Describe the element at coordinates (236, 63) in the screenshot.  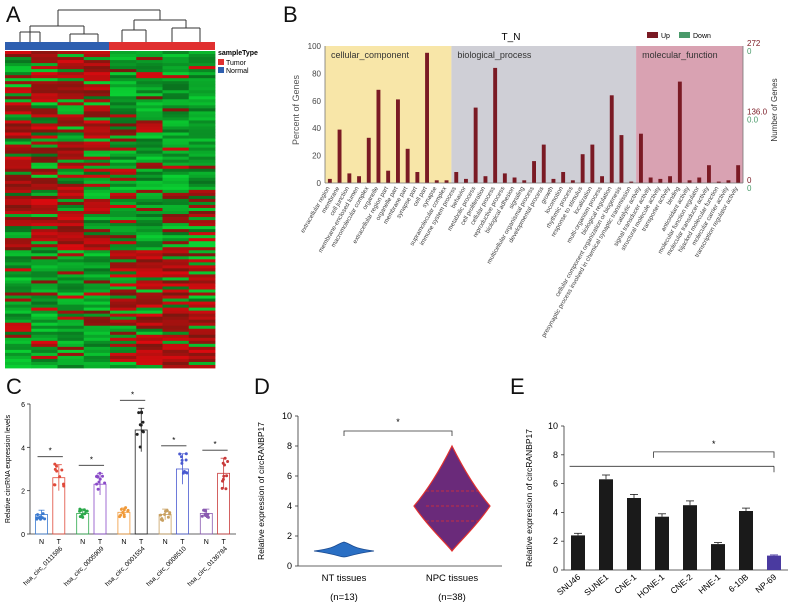
I see `heatmap-legend-tumor: Tumor` at that location.